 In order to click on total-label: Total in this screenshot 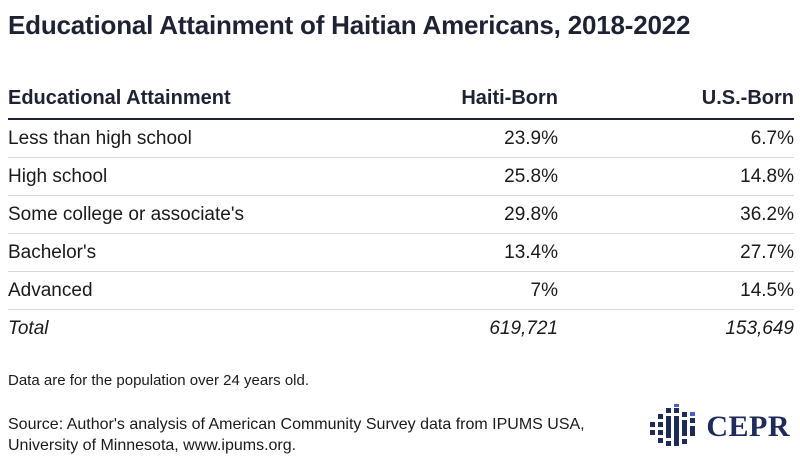, I will do `click(28, 328)`.